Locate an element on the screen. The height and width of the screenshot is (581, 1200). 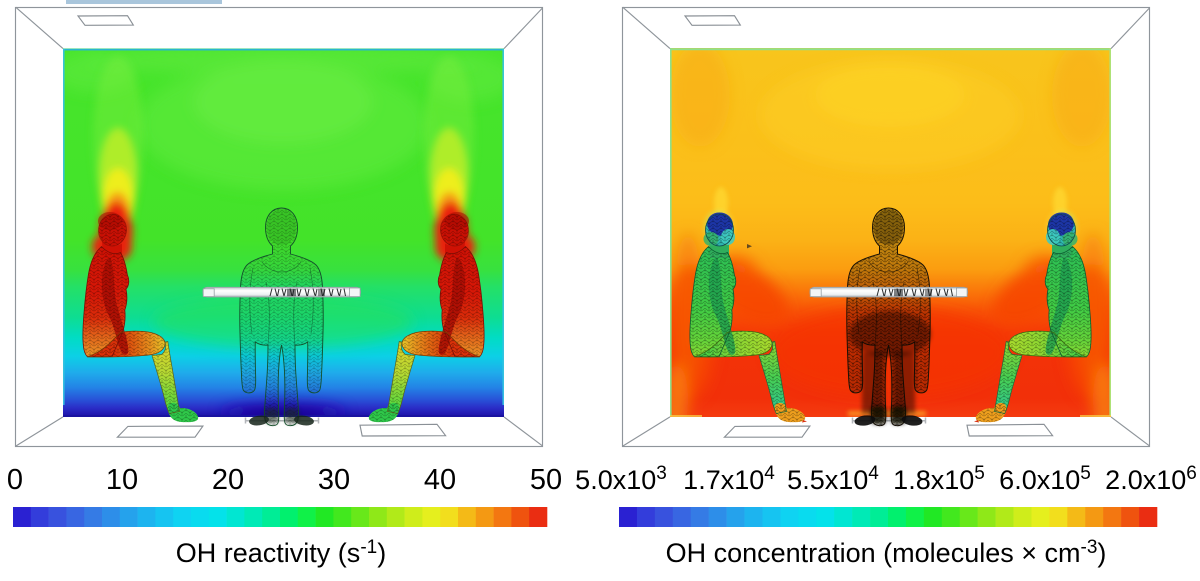
svg-text: 0 is located at coordinates (15, 480).